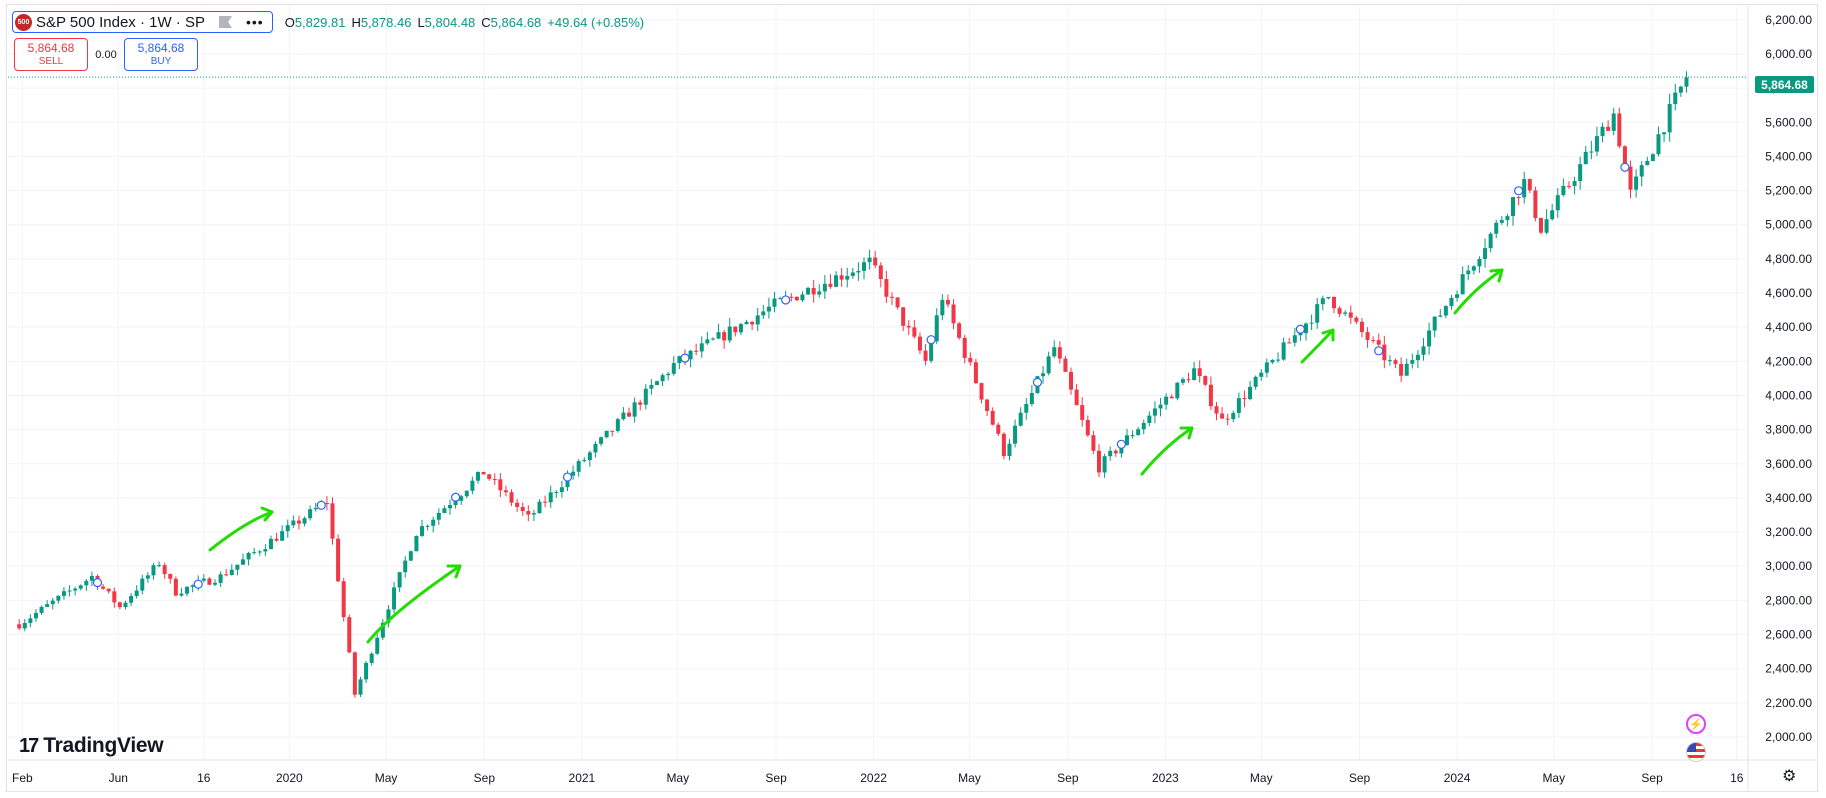 Image resolution: width=1826 pixels, height=798 pixels. What do you see at coordinates (254, 22) in the screenshot?
I see `more-icon: •••` at bounding box center [254, 22].